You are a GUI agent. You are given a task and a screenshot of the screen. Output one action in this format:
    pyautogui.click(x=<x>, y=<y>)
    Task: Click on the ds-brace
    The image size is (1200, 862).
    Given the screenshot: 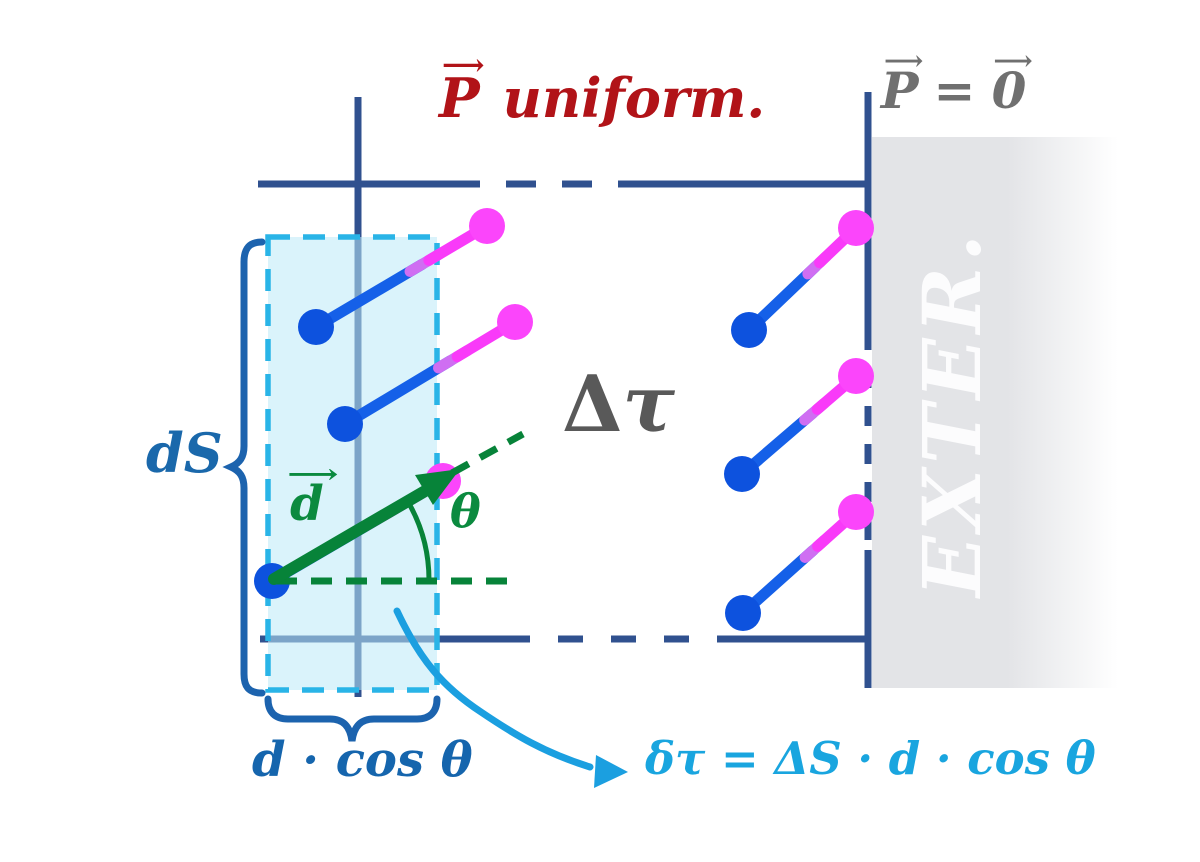 What is the action you would take?
    pyautogui.click(x=244, y=467)
    